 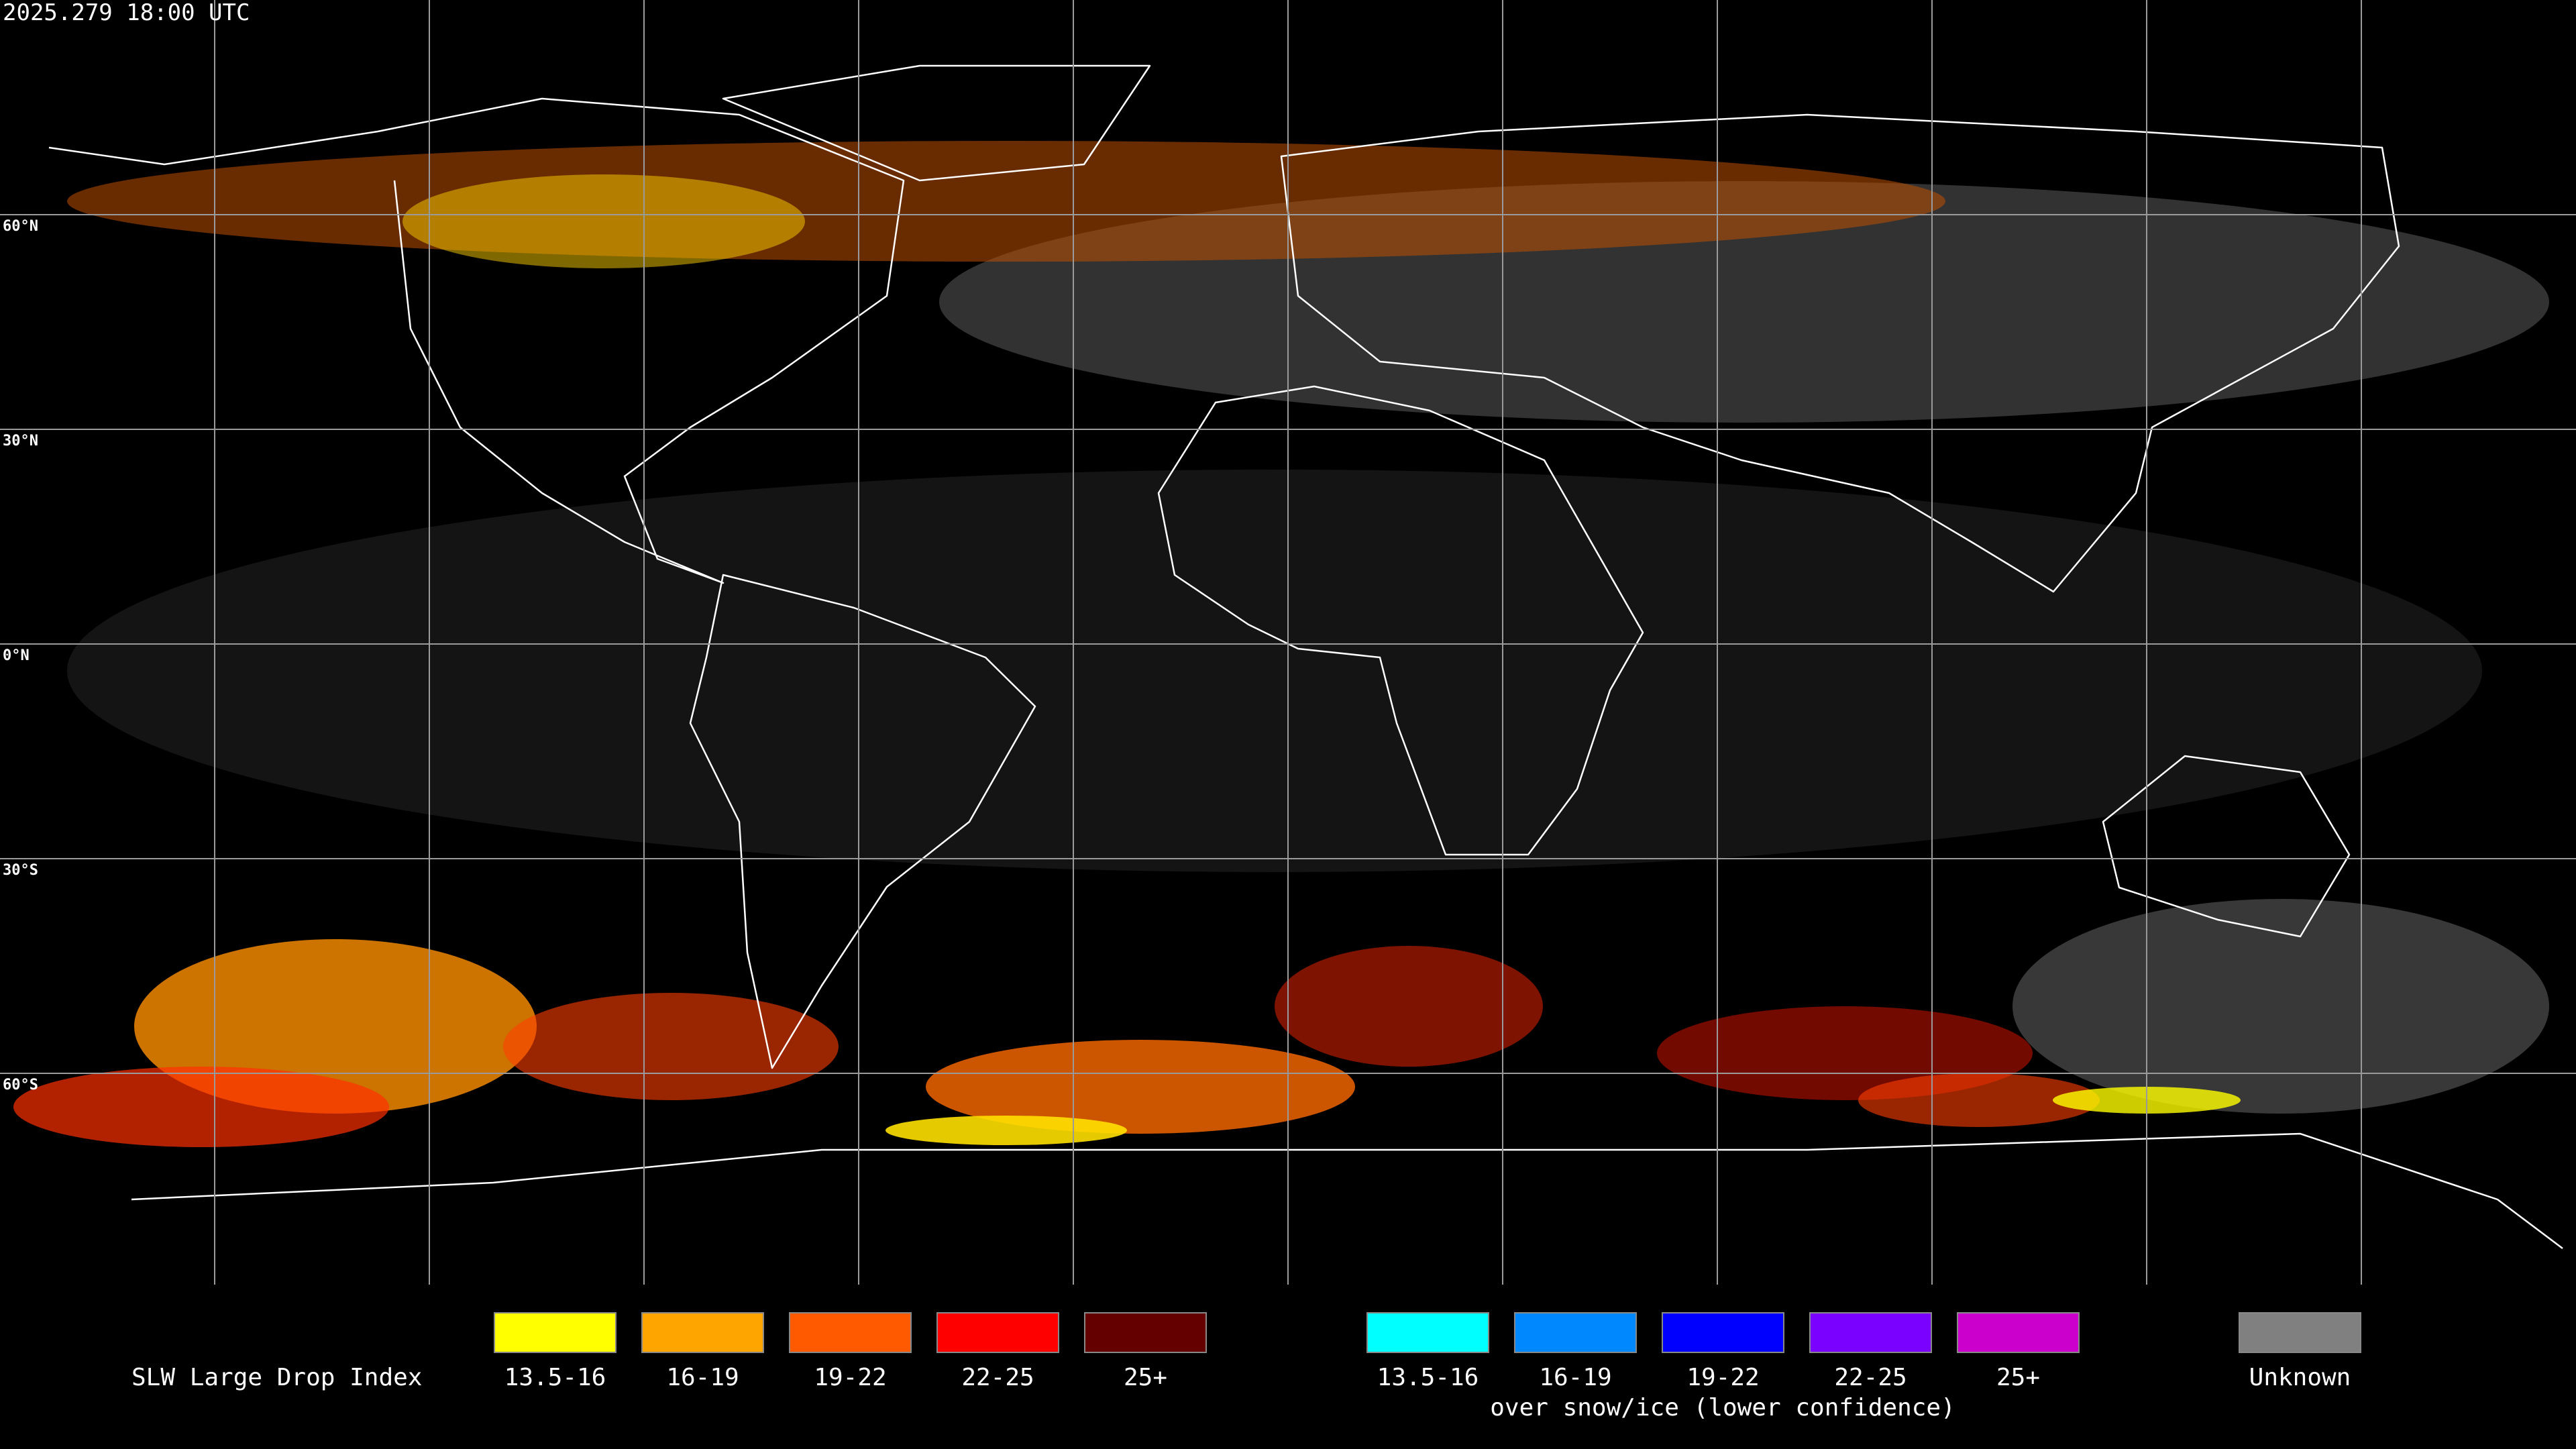 What do you see at coordinates (20, 1085) in the screenshot?
I see `latitude-label: 60°S` at bounding box center [20, 1085].